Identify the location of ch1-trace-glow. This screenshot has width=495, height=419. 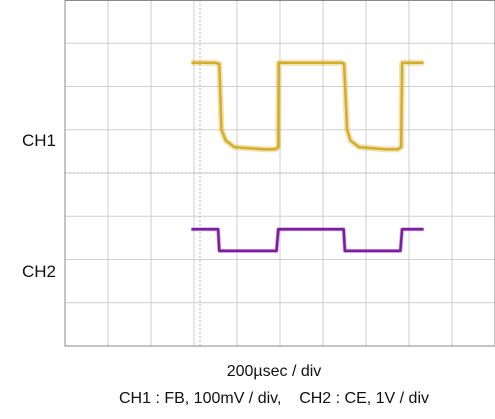
(307, 106).